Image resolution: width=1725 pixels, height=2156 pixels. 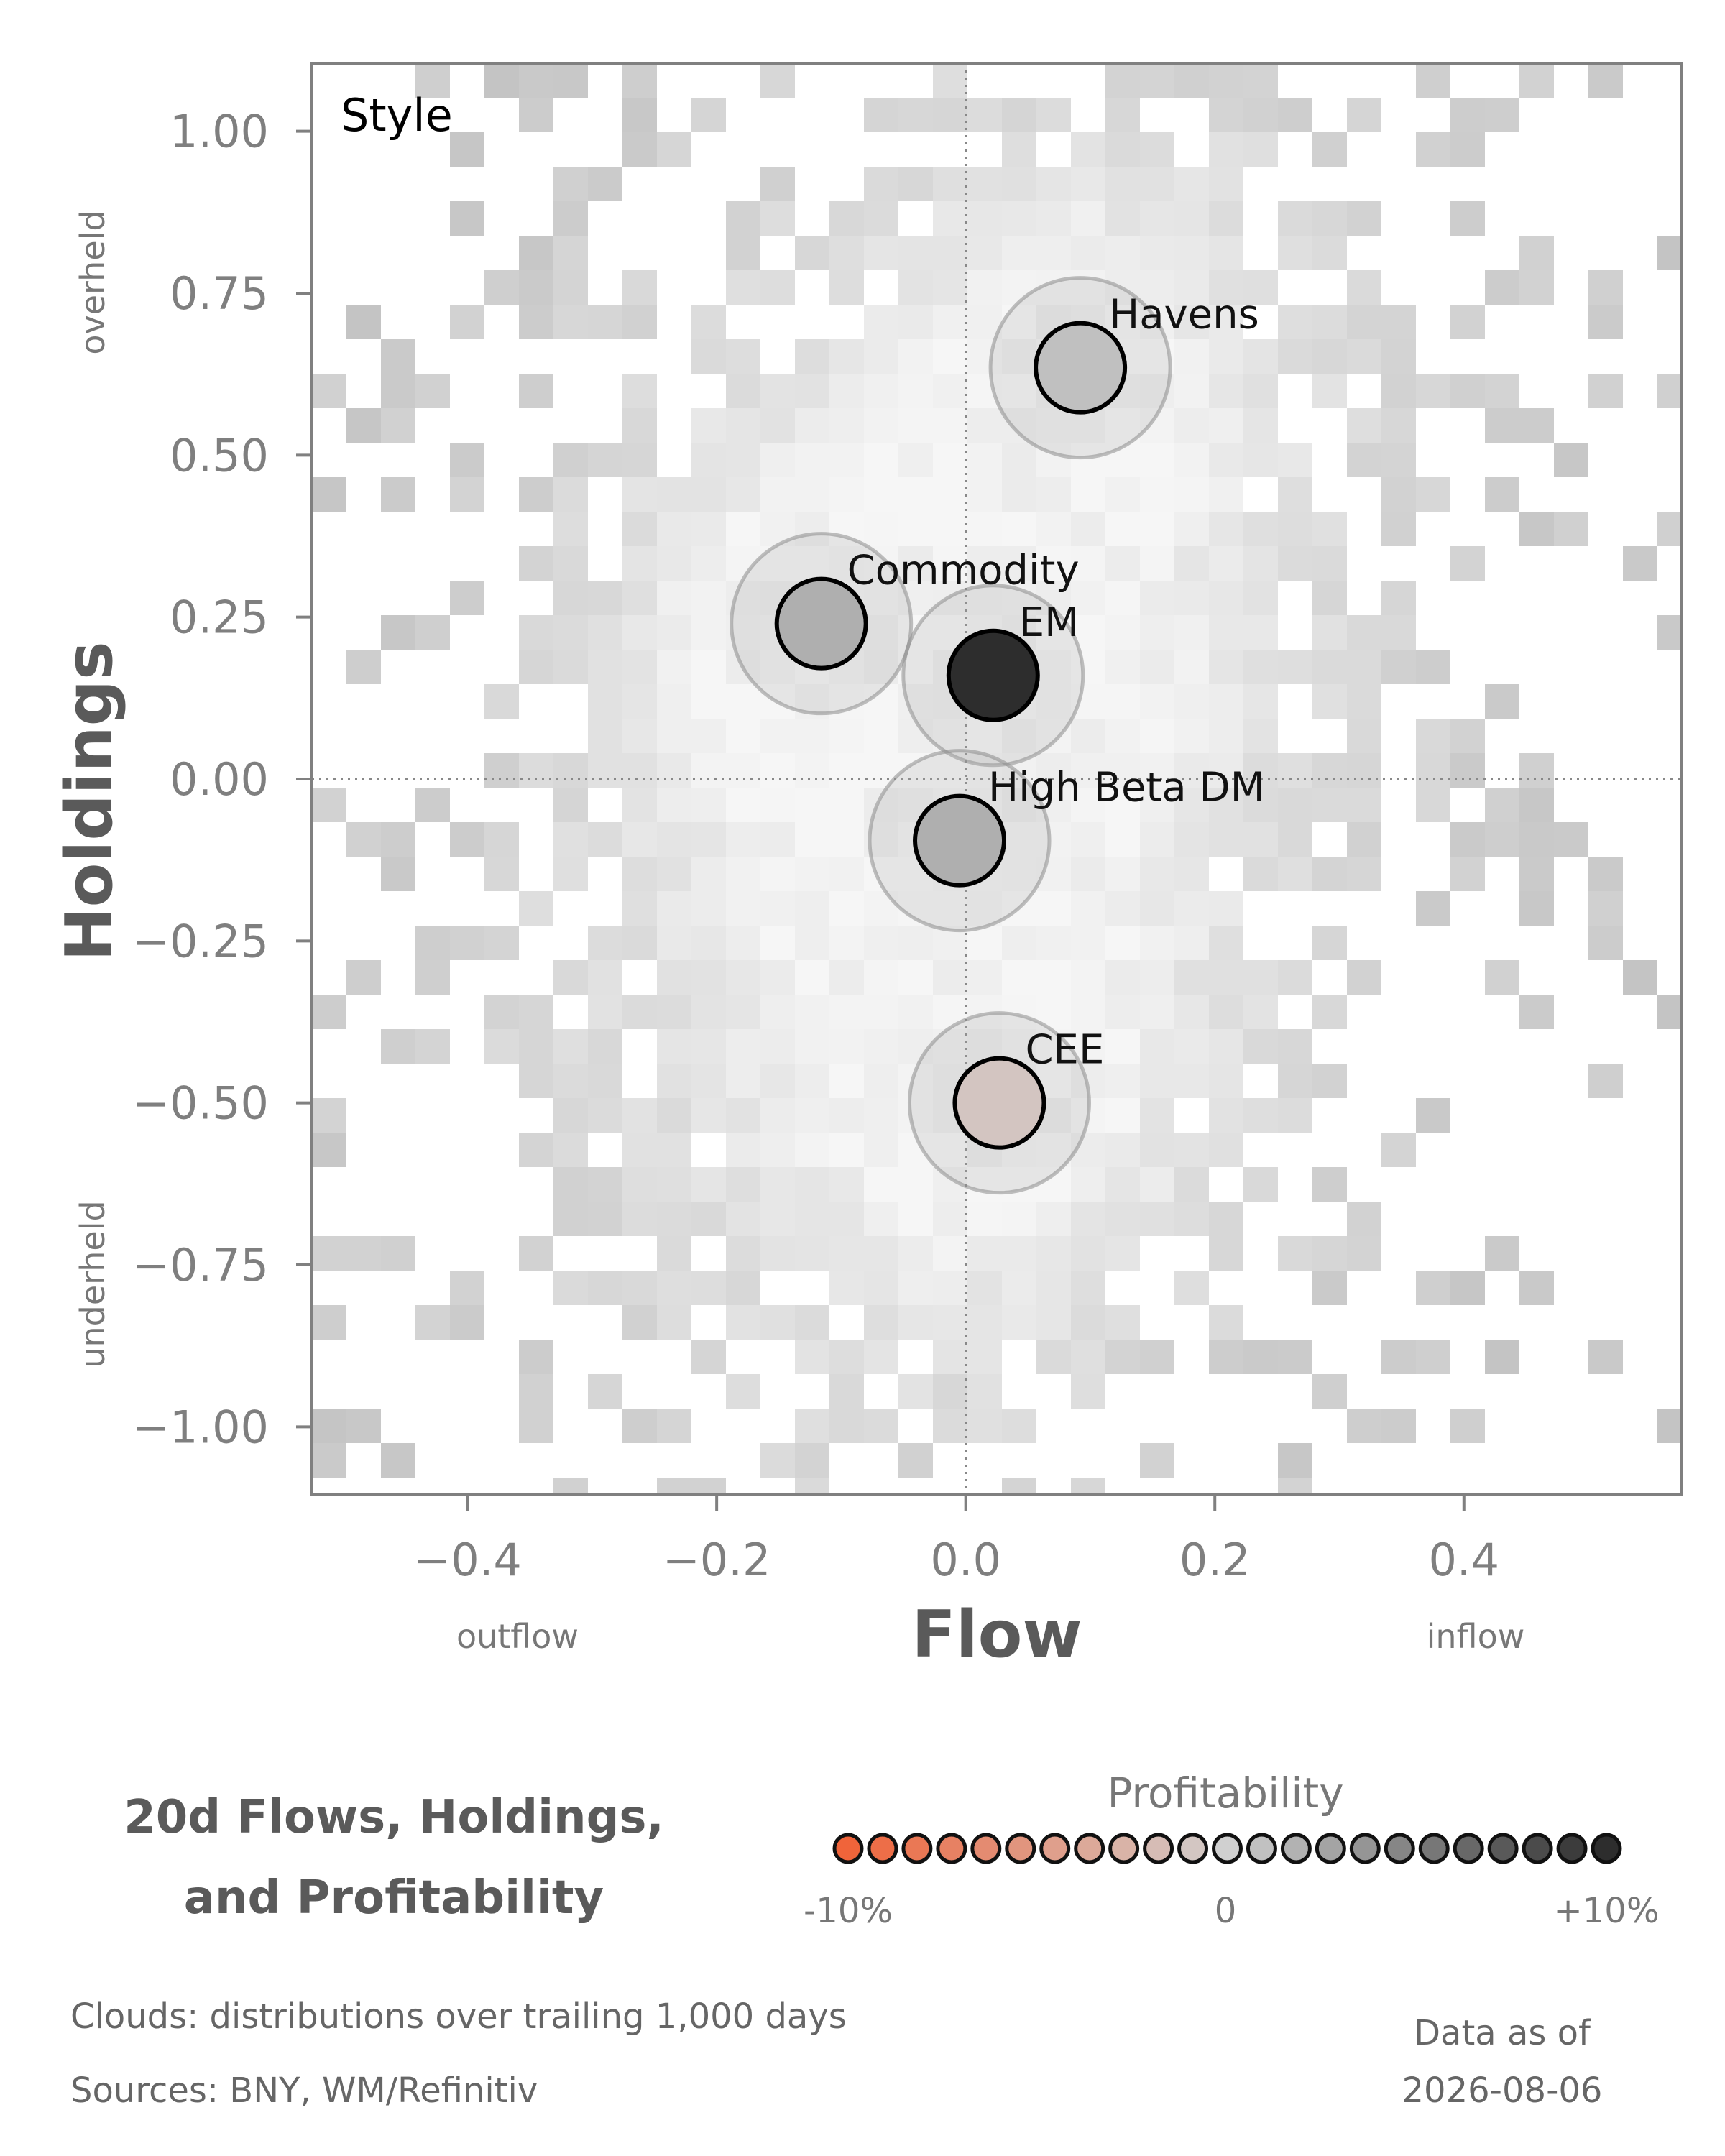 What do you see at coordinates (963, 571) in the screenshot?
I see `point-label: Commodity` at bounding box center [963, 571].